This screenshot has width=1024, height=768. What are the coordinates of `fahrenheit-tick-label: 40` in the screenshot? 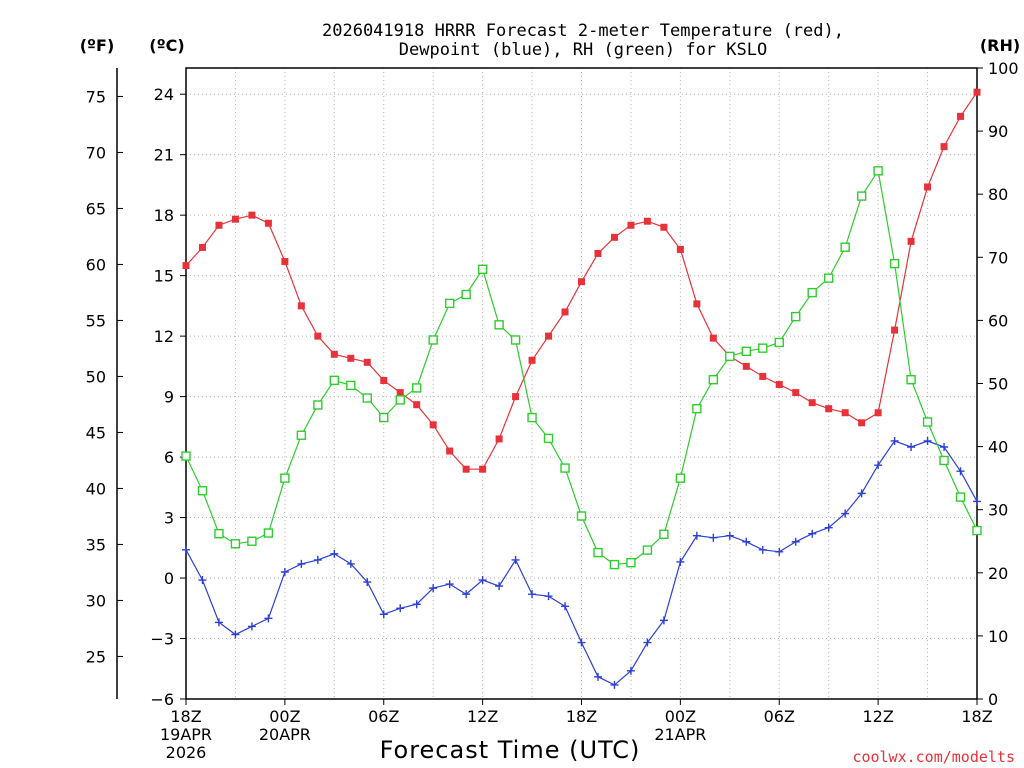 It's located at (96, 488).